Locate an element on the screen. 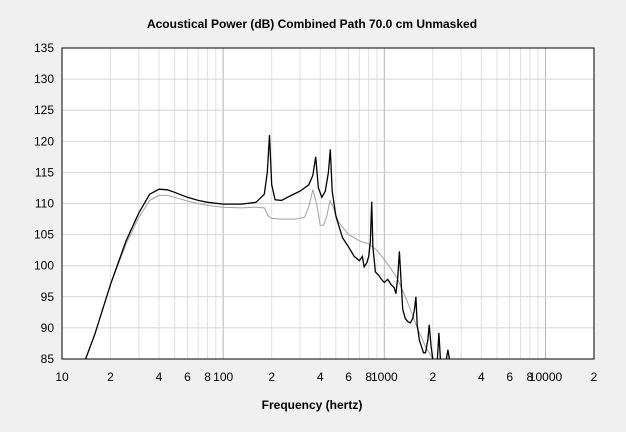 The height and width of the screenshot is (432, 626). y-tick-label: 85 is located at coordinates (48, 359).